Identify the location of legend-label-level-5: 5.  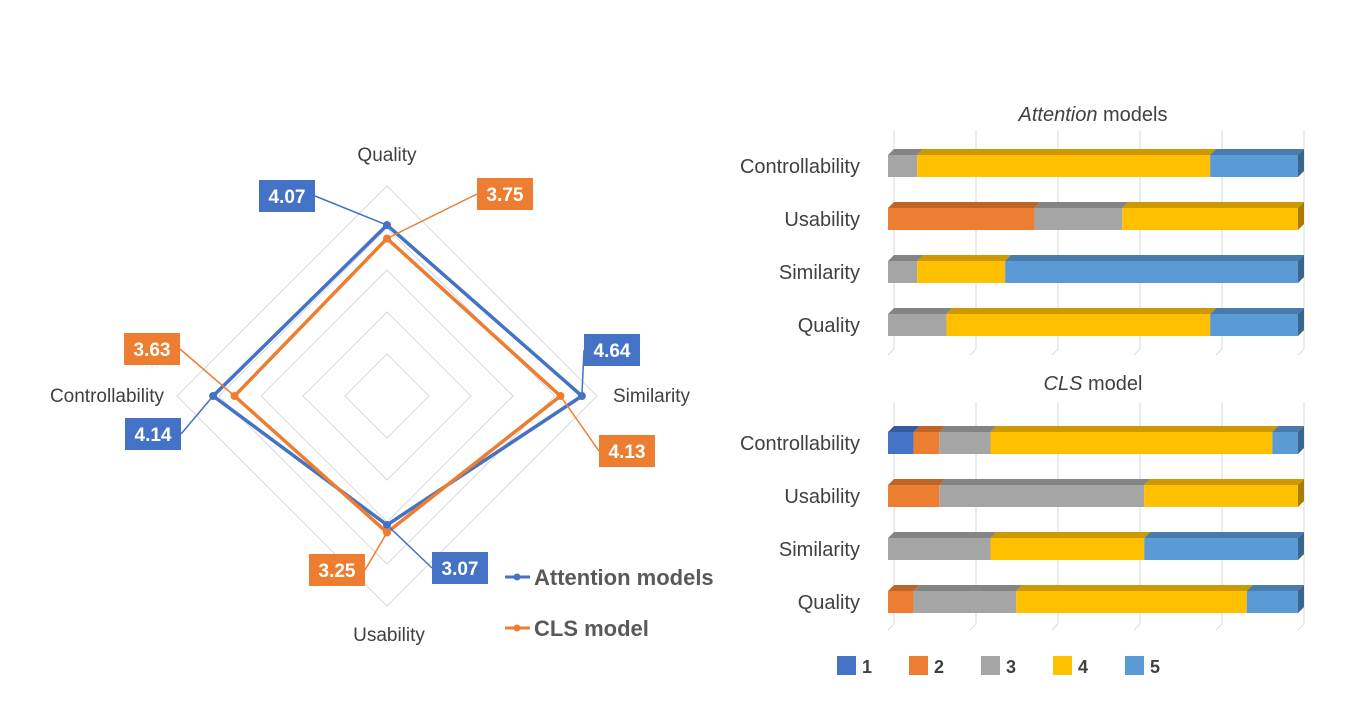
(1155, 667).